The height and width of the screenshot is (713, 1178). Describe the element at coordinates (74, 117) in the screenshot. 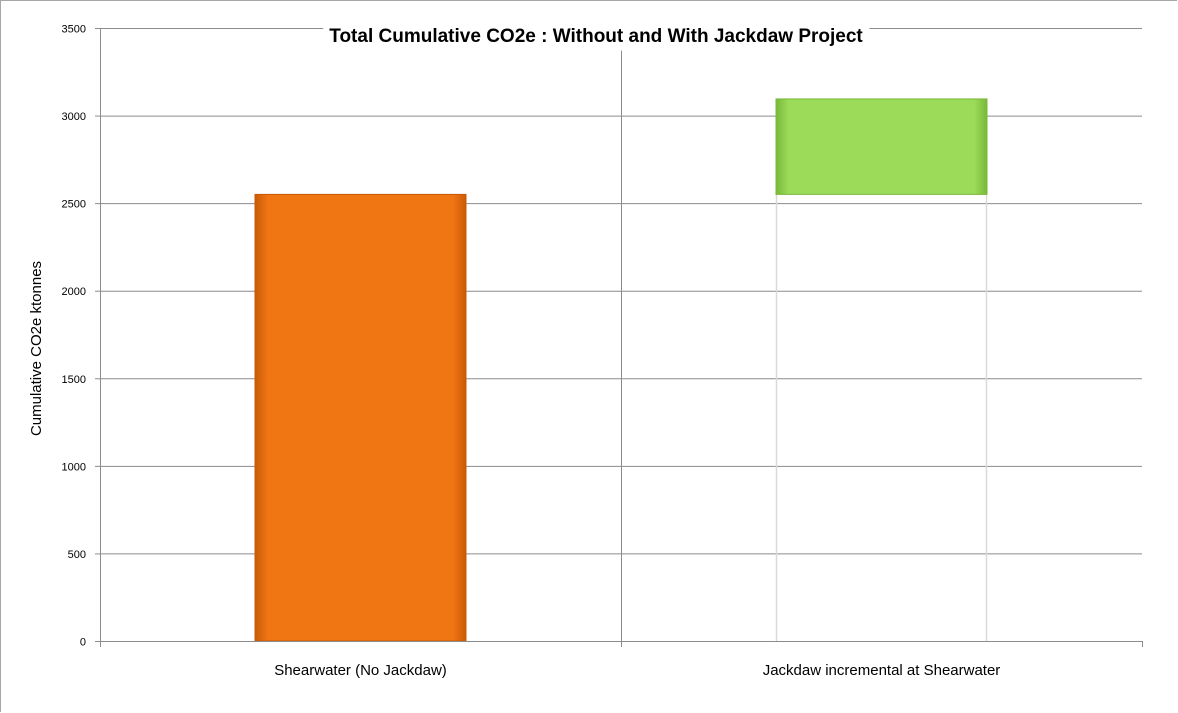

I see `y-tick-label: 3000` at that location.